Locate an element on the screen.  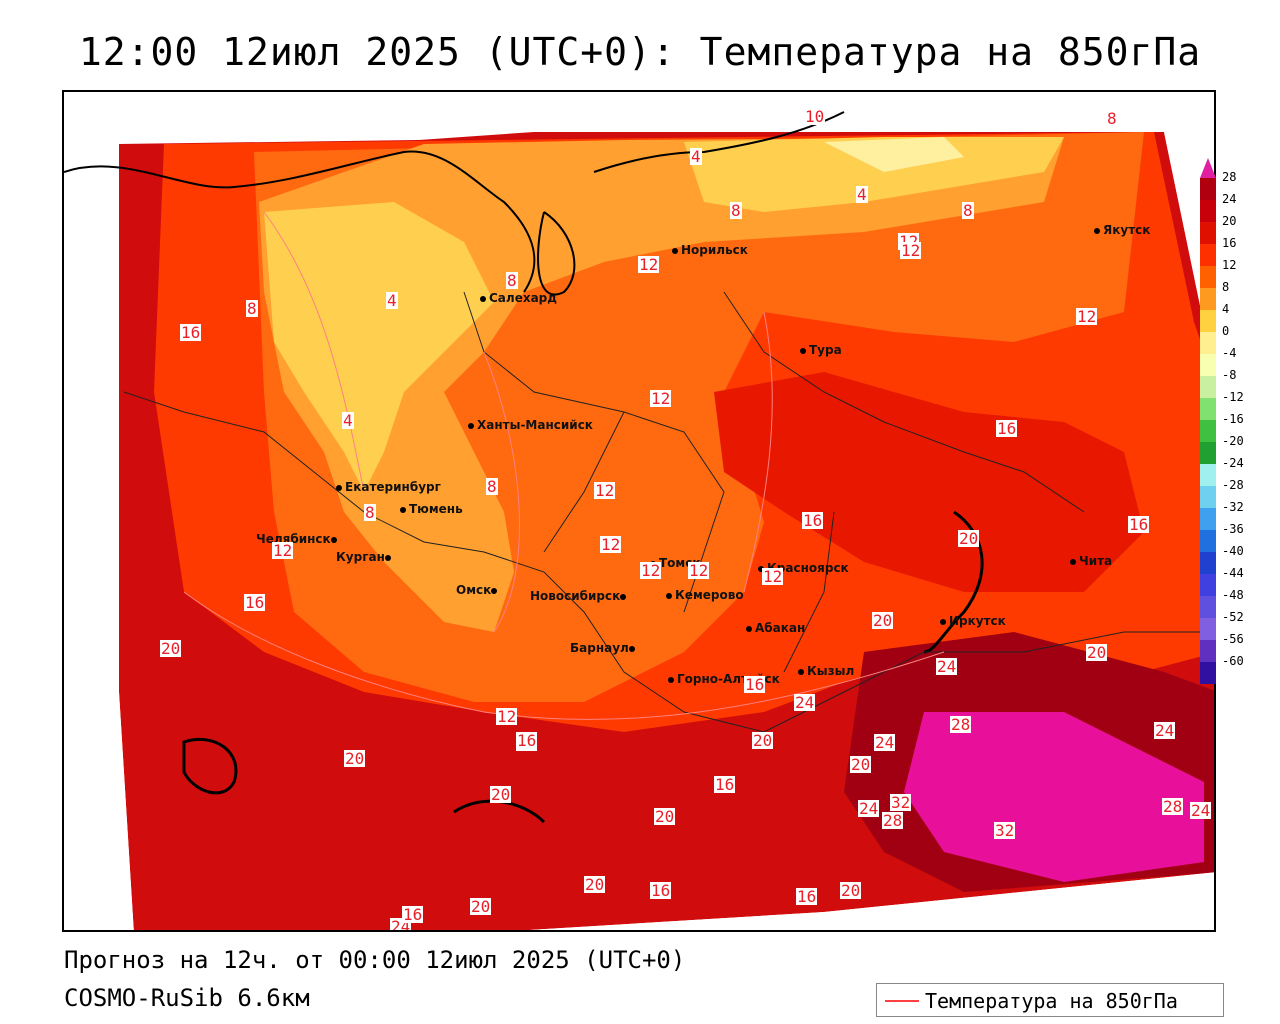
city-chita: Чита is located at coordinates (1091, 561).